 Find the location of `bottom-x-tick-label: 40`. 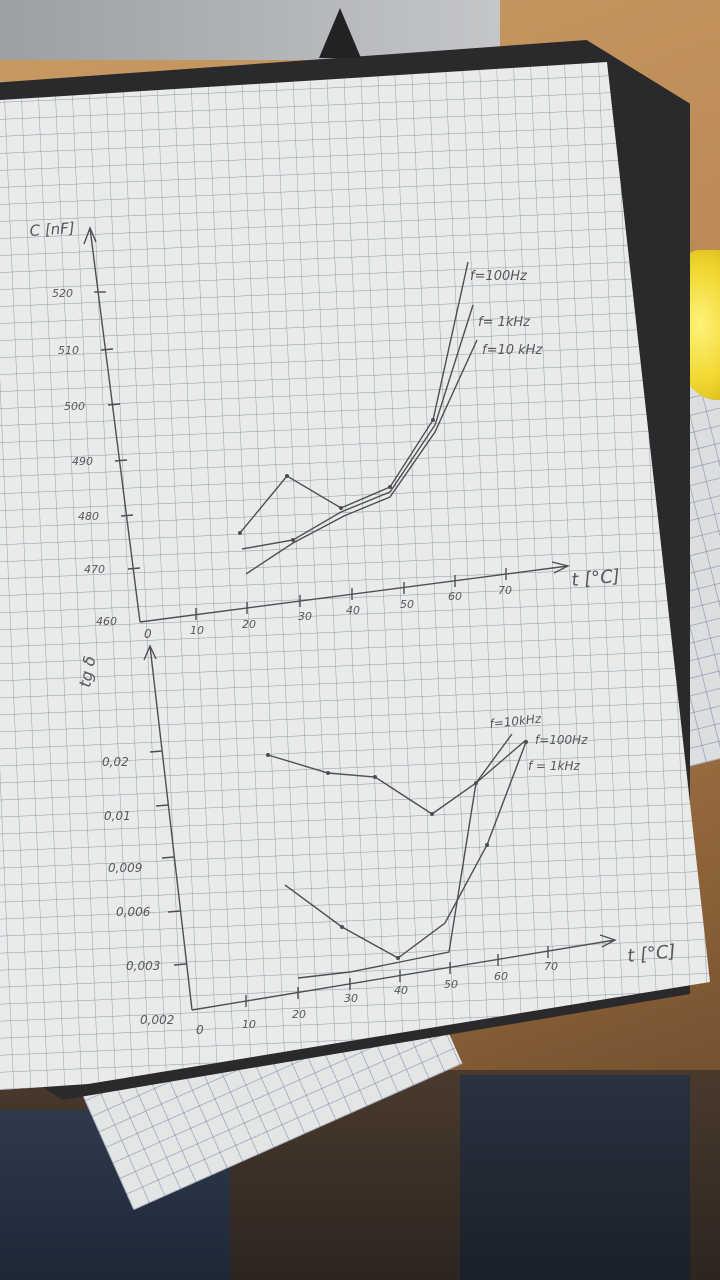

bottom-x-tick-label: 40 is located at coordinates (401, 990).